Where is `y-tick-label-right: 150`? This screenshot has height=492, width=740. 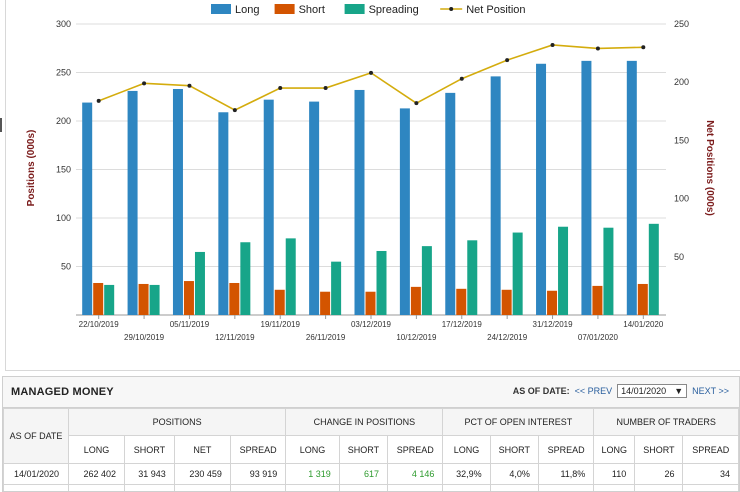 y-tick-label-right: 150 is located at coordinates (681, 140).